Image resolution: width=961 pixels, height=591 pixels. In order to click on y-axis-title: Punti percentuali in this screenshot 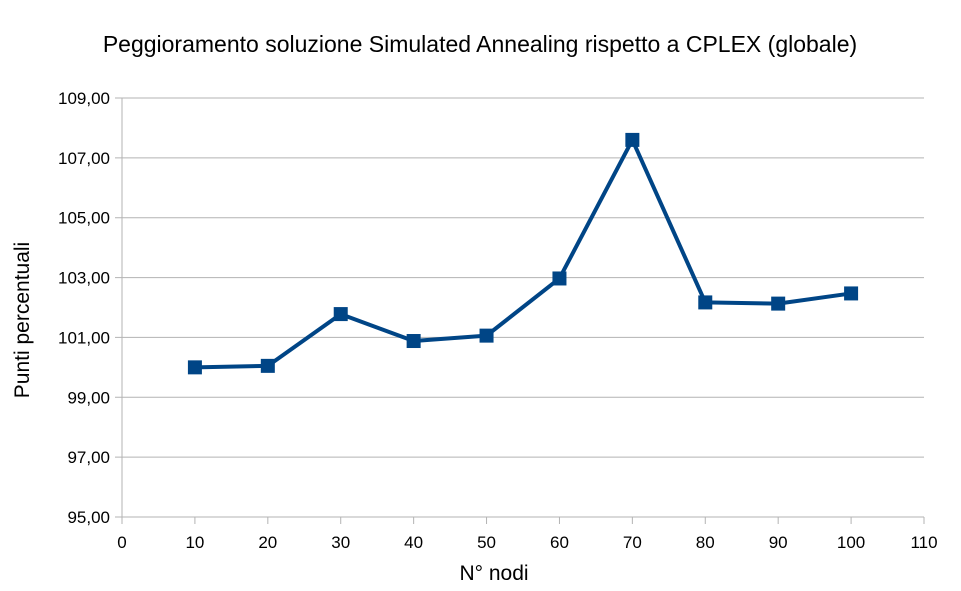, I will do `click(22, 320)`.